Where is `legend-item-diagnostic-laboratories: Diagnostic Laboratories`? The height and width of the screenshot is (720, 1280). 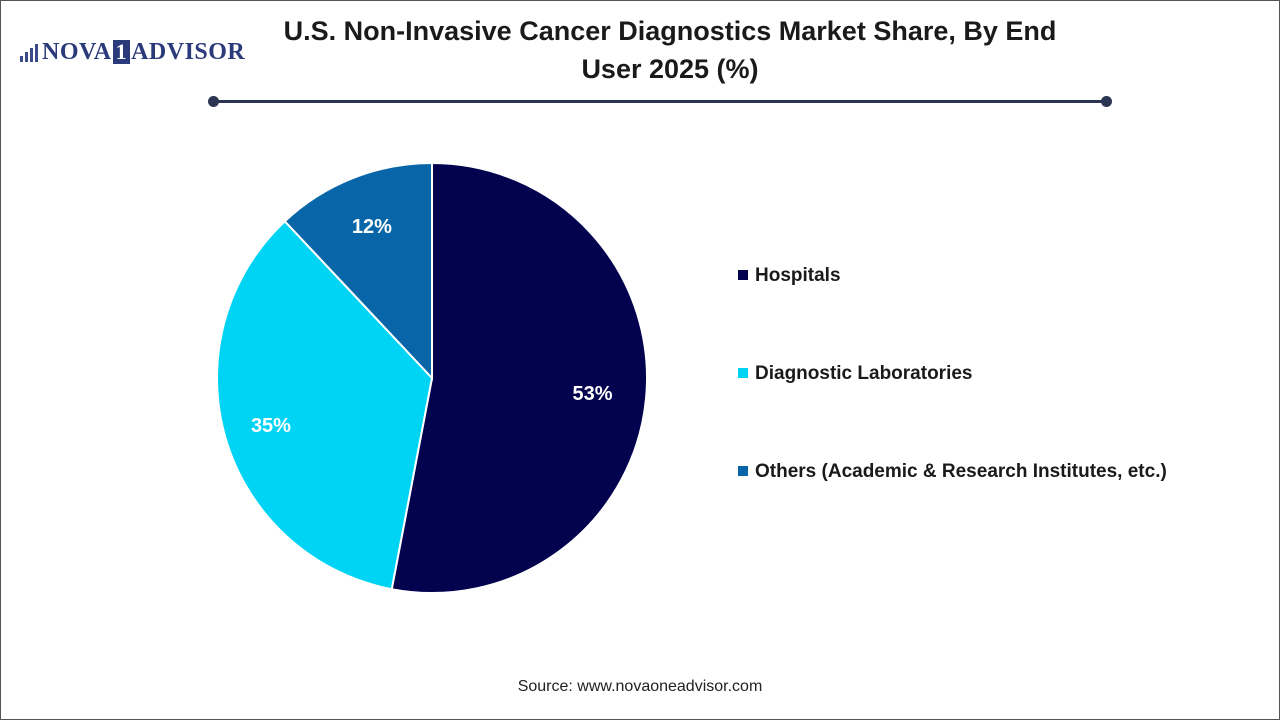 legend-item-diagnostic-laboratories: Diagnostic Laboratories is located at coordinates (968, 373).